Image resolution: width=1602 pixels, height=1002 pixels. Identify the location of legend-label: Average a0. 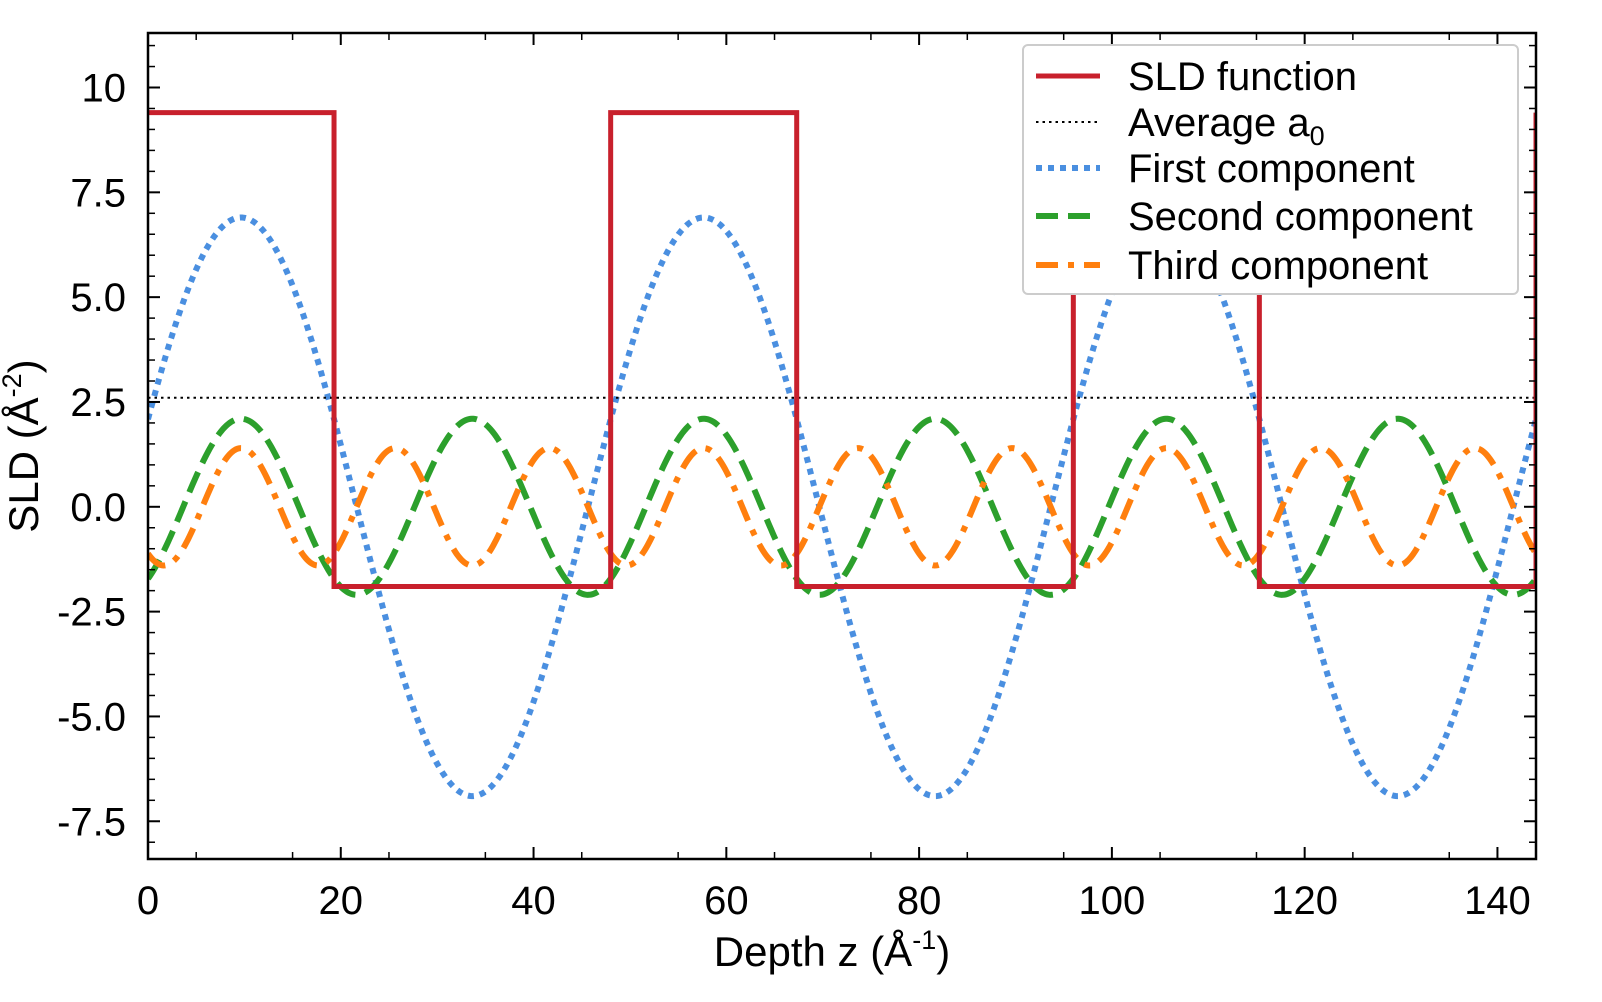
(1226, 126).